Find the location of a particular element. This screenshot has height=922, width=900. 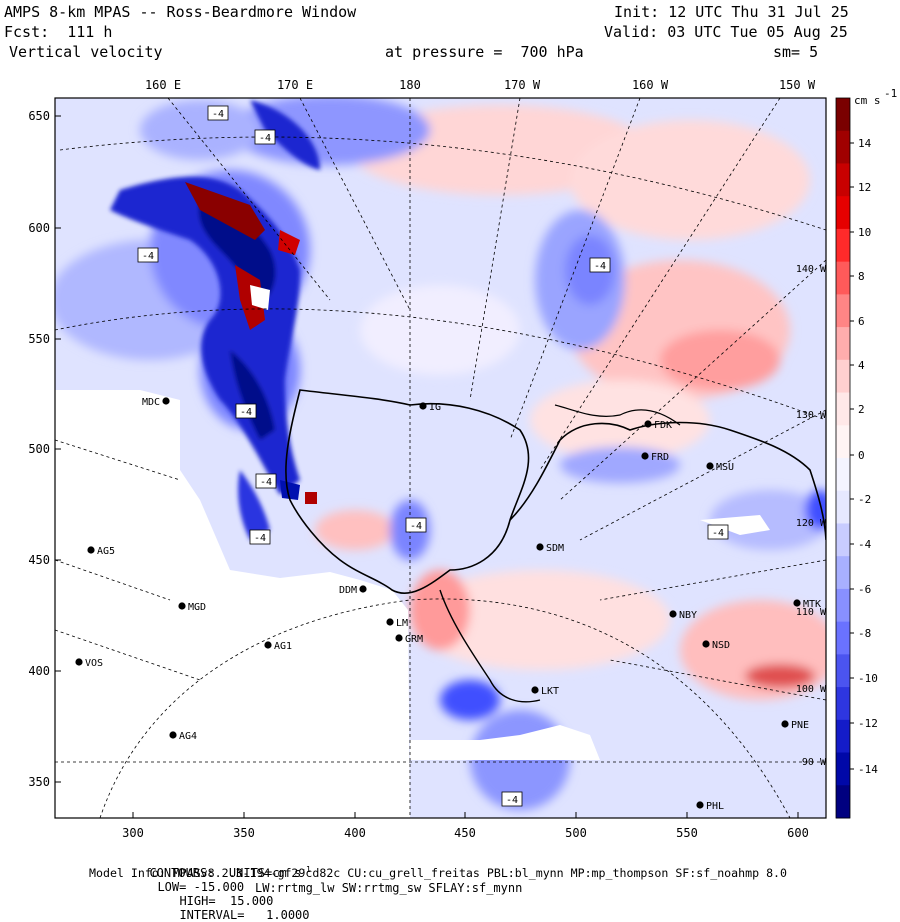

contour-high: HIGH= 15.000 is located at coordinates (226, 901).